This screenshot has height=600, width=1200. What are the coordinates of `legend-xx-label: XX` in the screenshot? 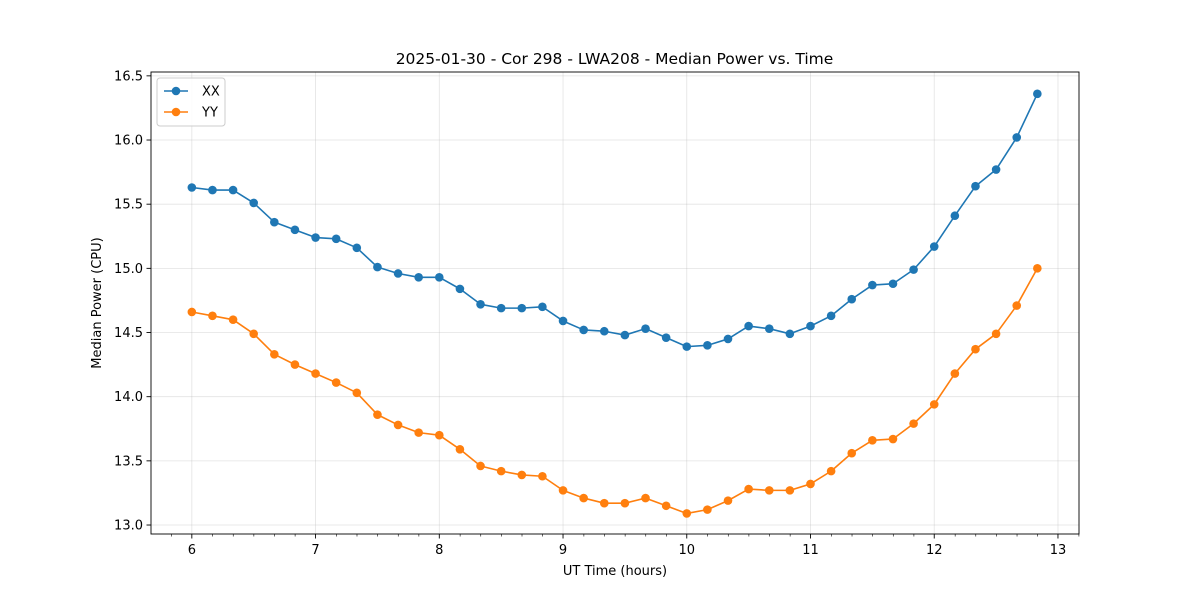 It's located at (211, 92).